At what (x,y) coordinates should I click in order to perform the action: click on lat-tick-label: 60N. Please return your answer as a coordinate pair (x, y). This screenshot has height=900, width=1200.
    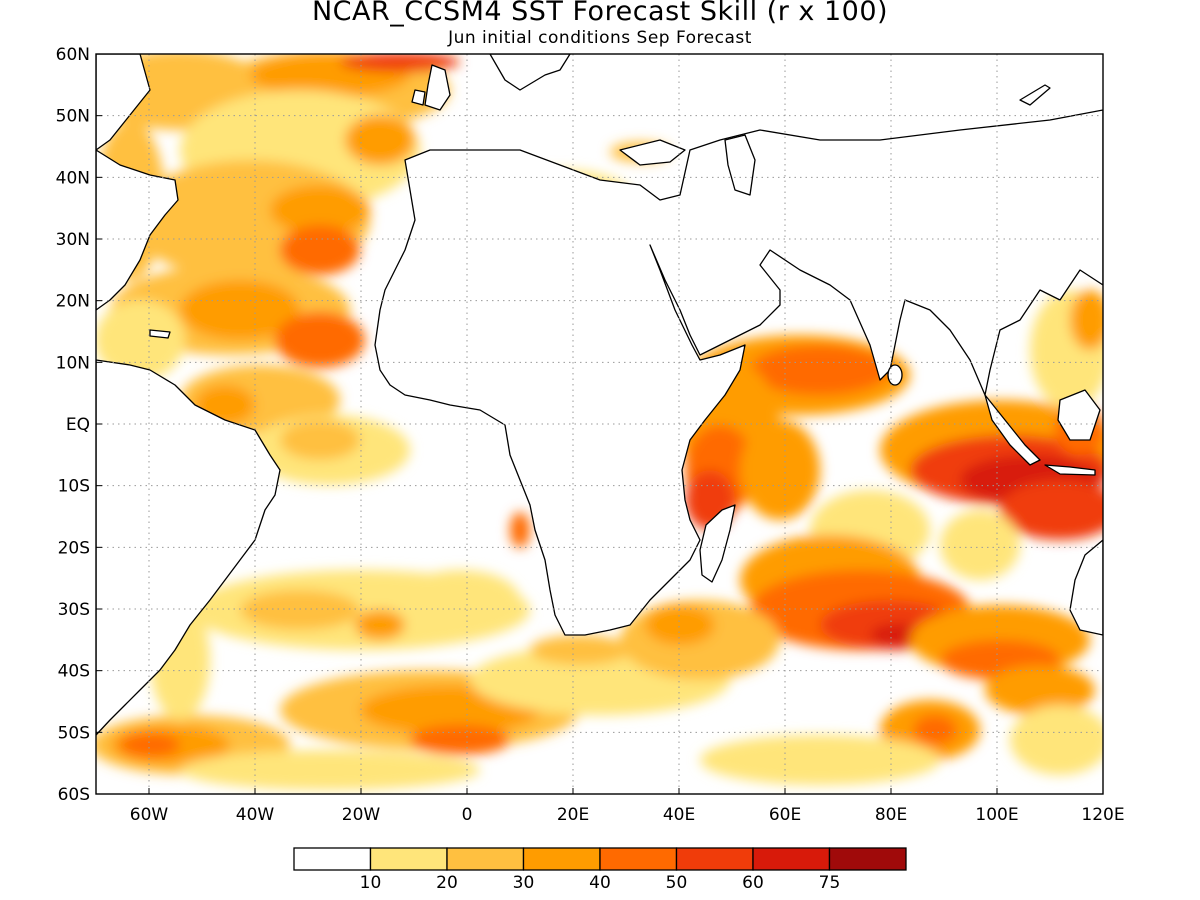
    Looking at the image, I should click on (73, 55).